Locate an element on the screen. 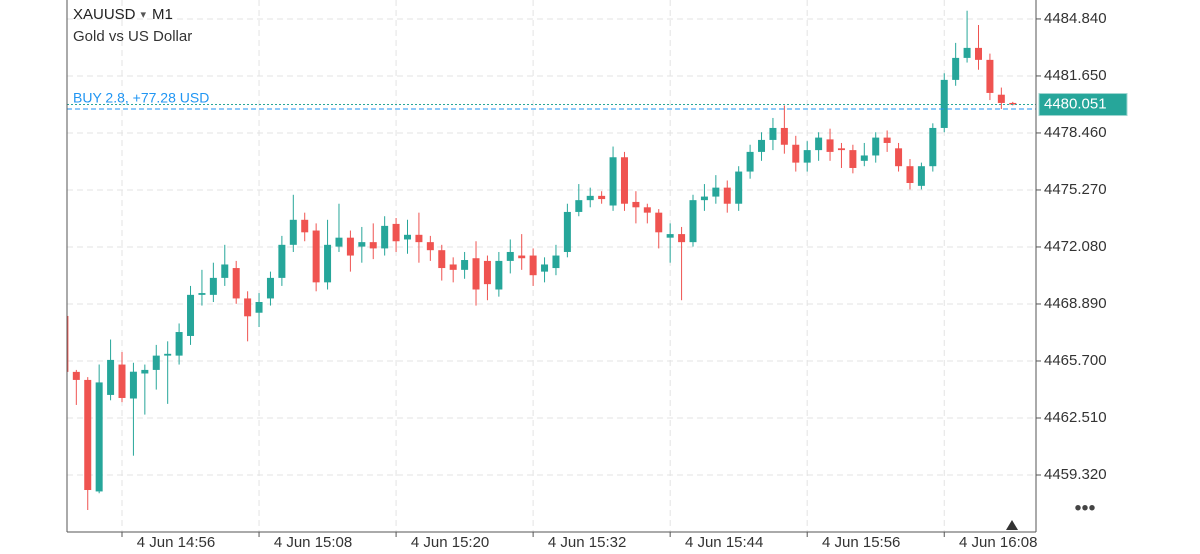 The width and height of the screenshot is (1200, 554). last-price-label: 4480.051 is located at coordinates (1075, 103).